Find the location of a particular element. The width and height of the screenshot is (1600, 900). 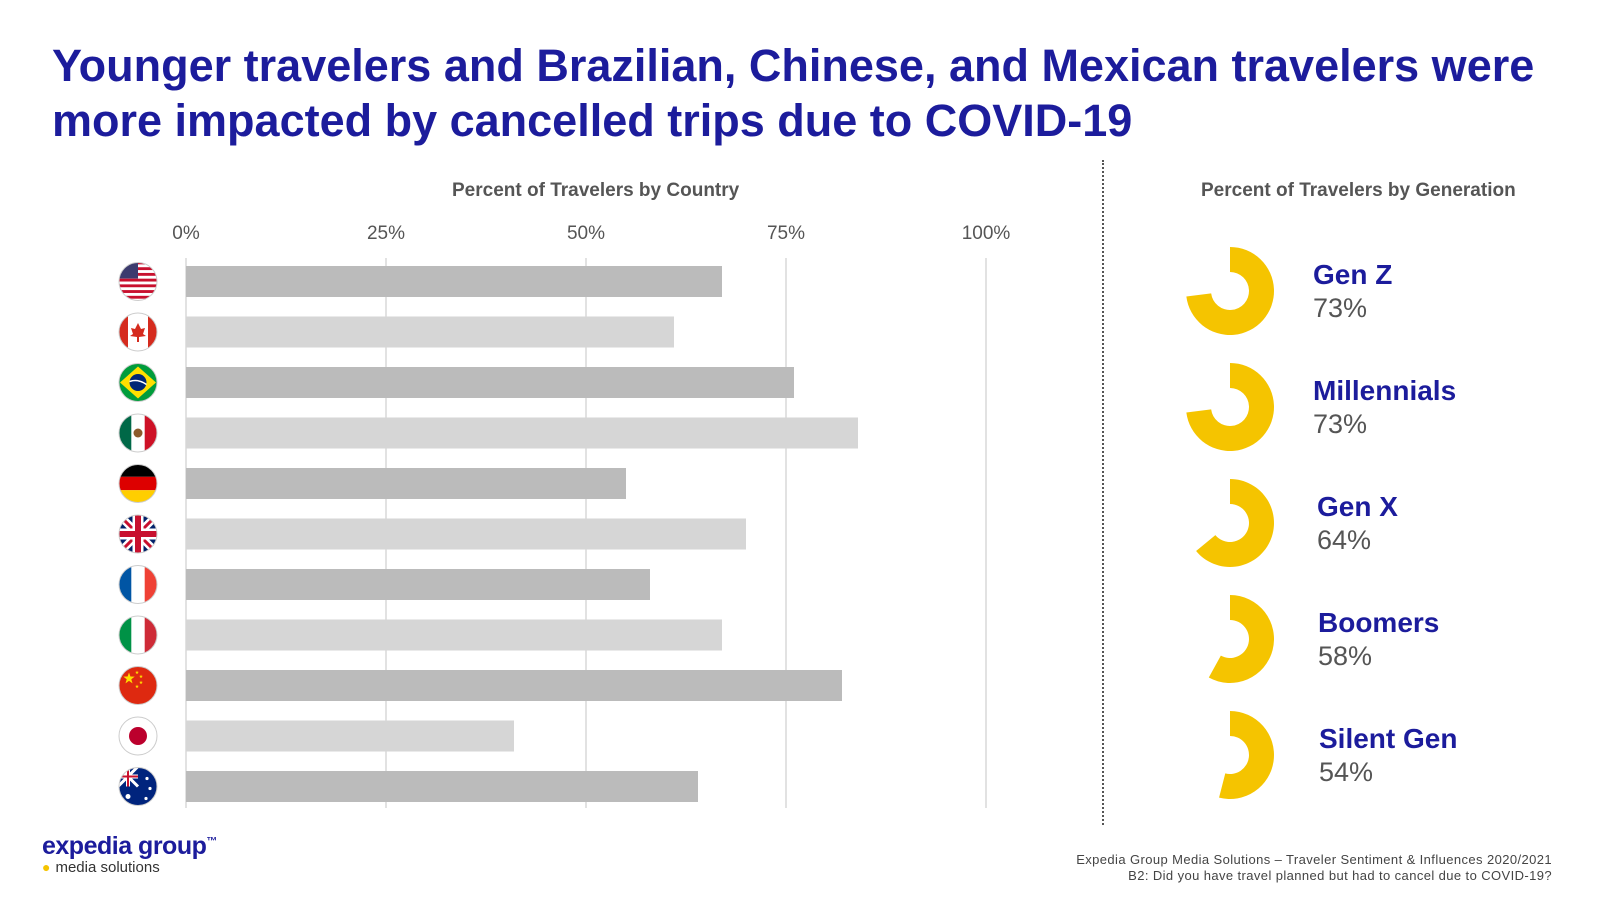

japan-flag-icon is located at coordinates (138, 736).